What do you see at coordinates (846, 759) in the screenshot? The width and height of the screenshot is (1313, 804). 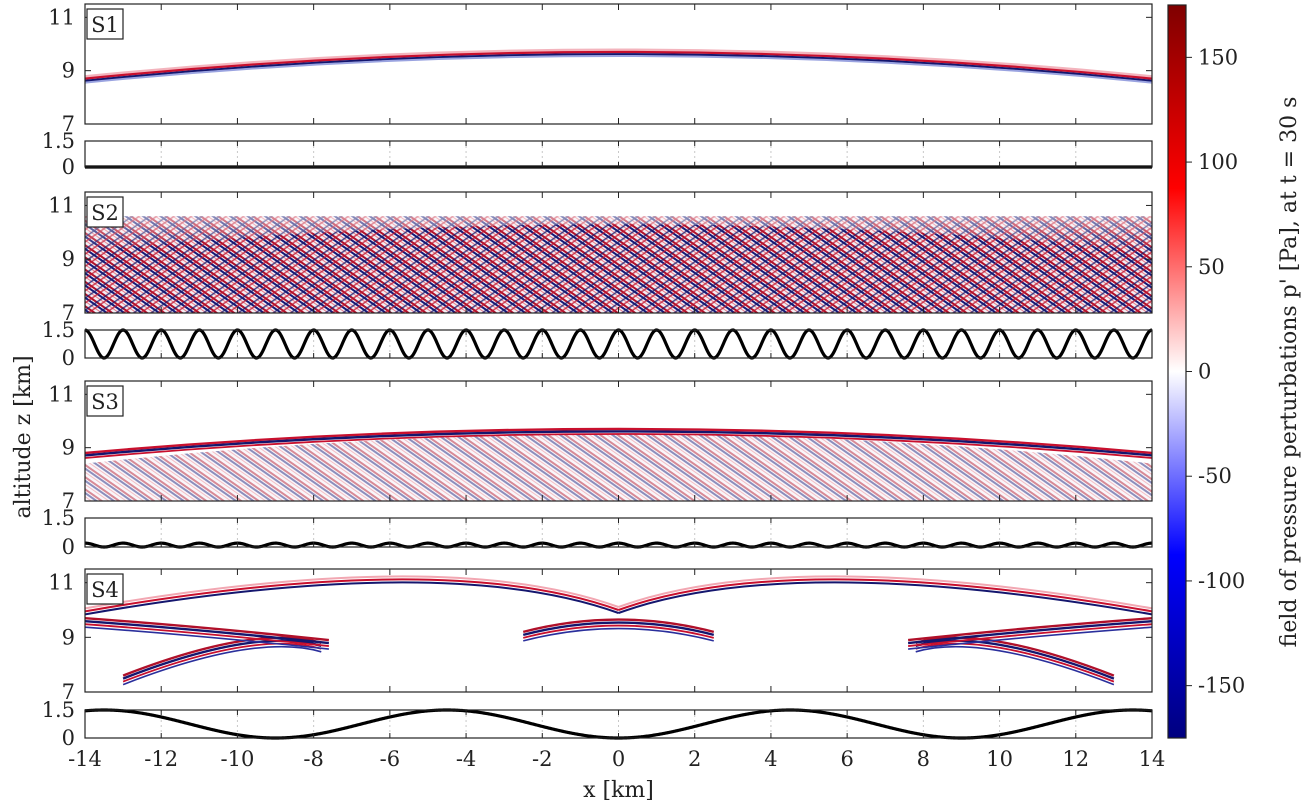 I see `x-tick-label: 6` at bounding box center [846, 759].